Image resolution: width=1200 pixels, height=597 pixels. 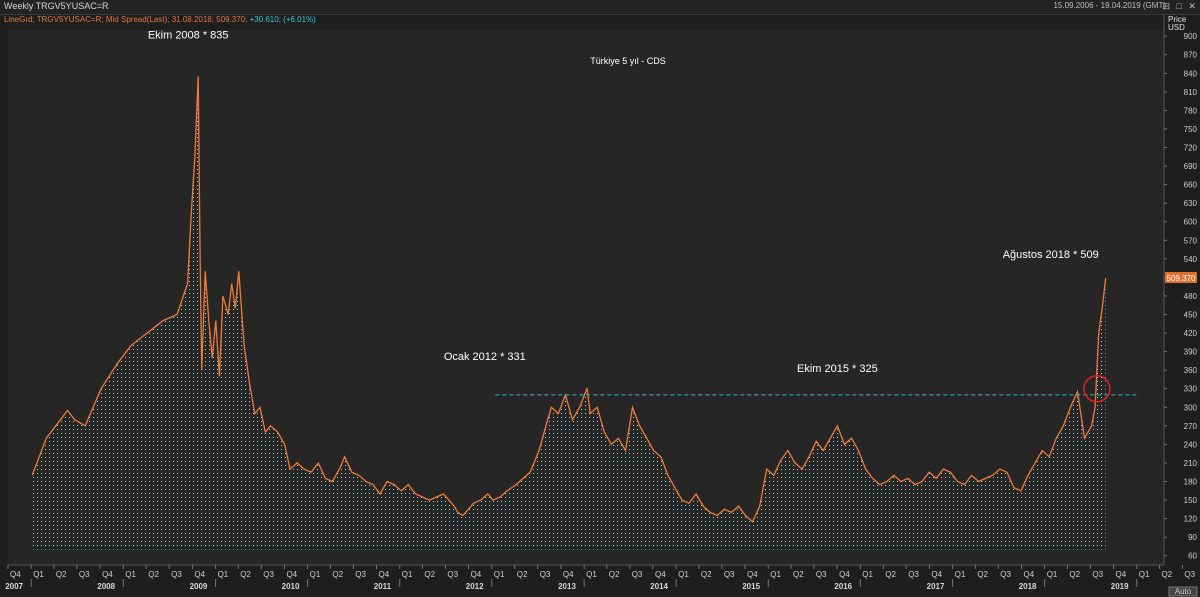 I want to click on x-year-label: 2009, so click(x=199, y=586).